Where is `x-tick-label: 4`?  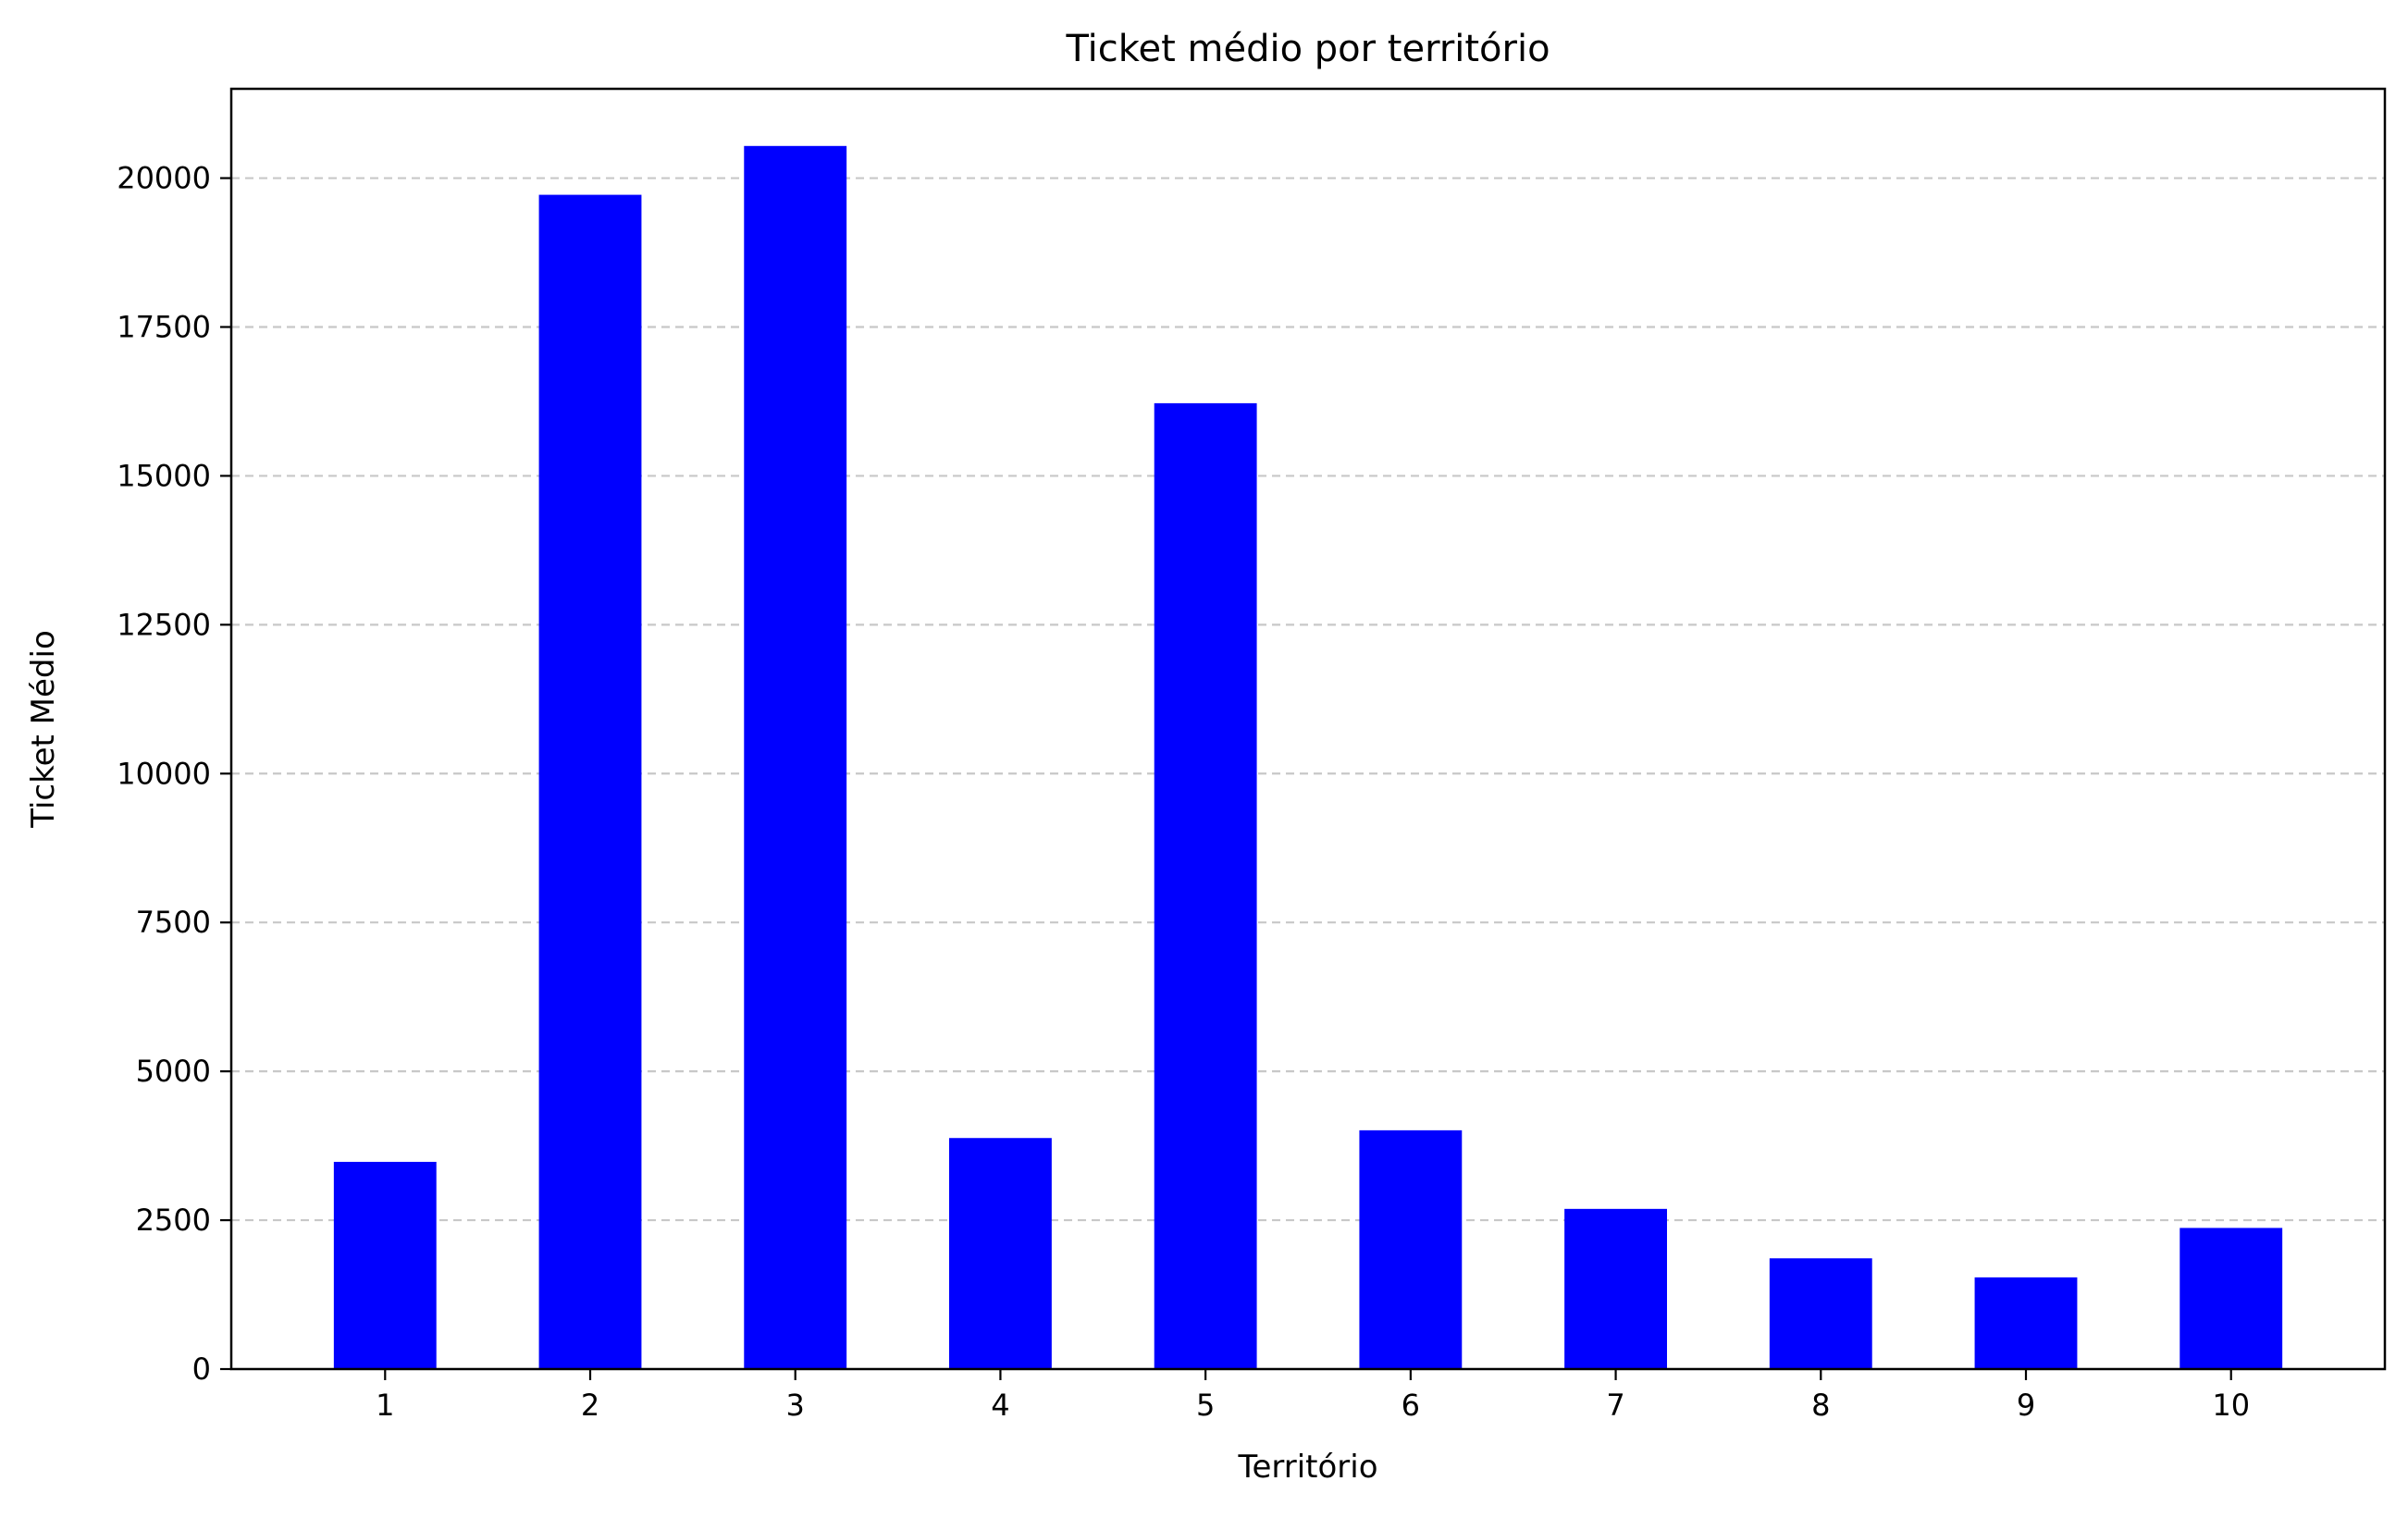
x-tick-label: 4 is located at coordinates (1000, 1405).